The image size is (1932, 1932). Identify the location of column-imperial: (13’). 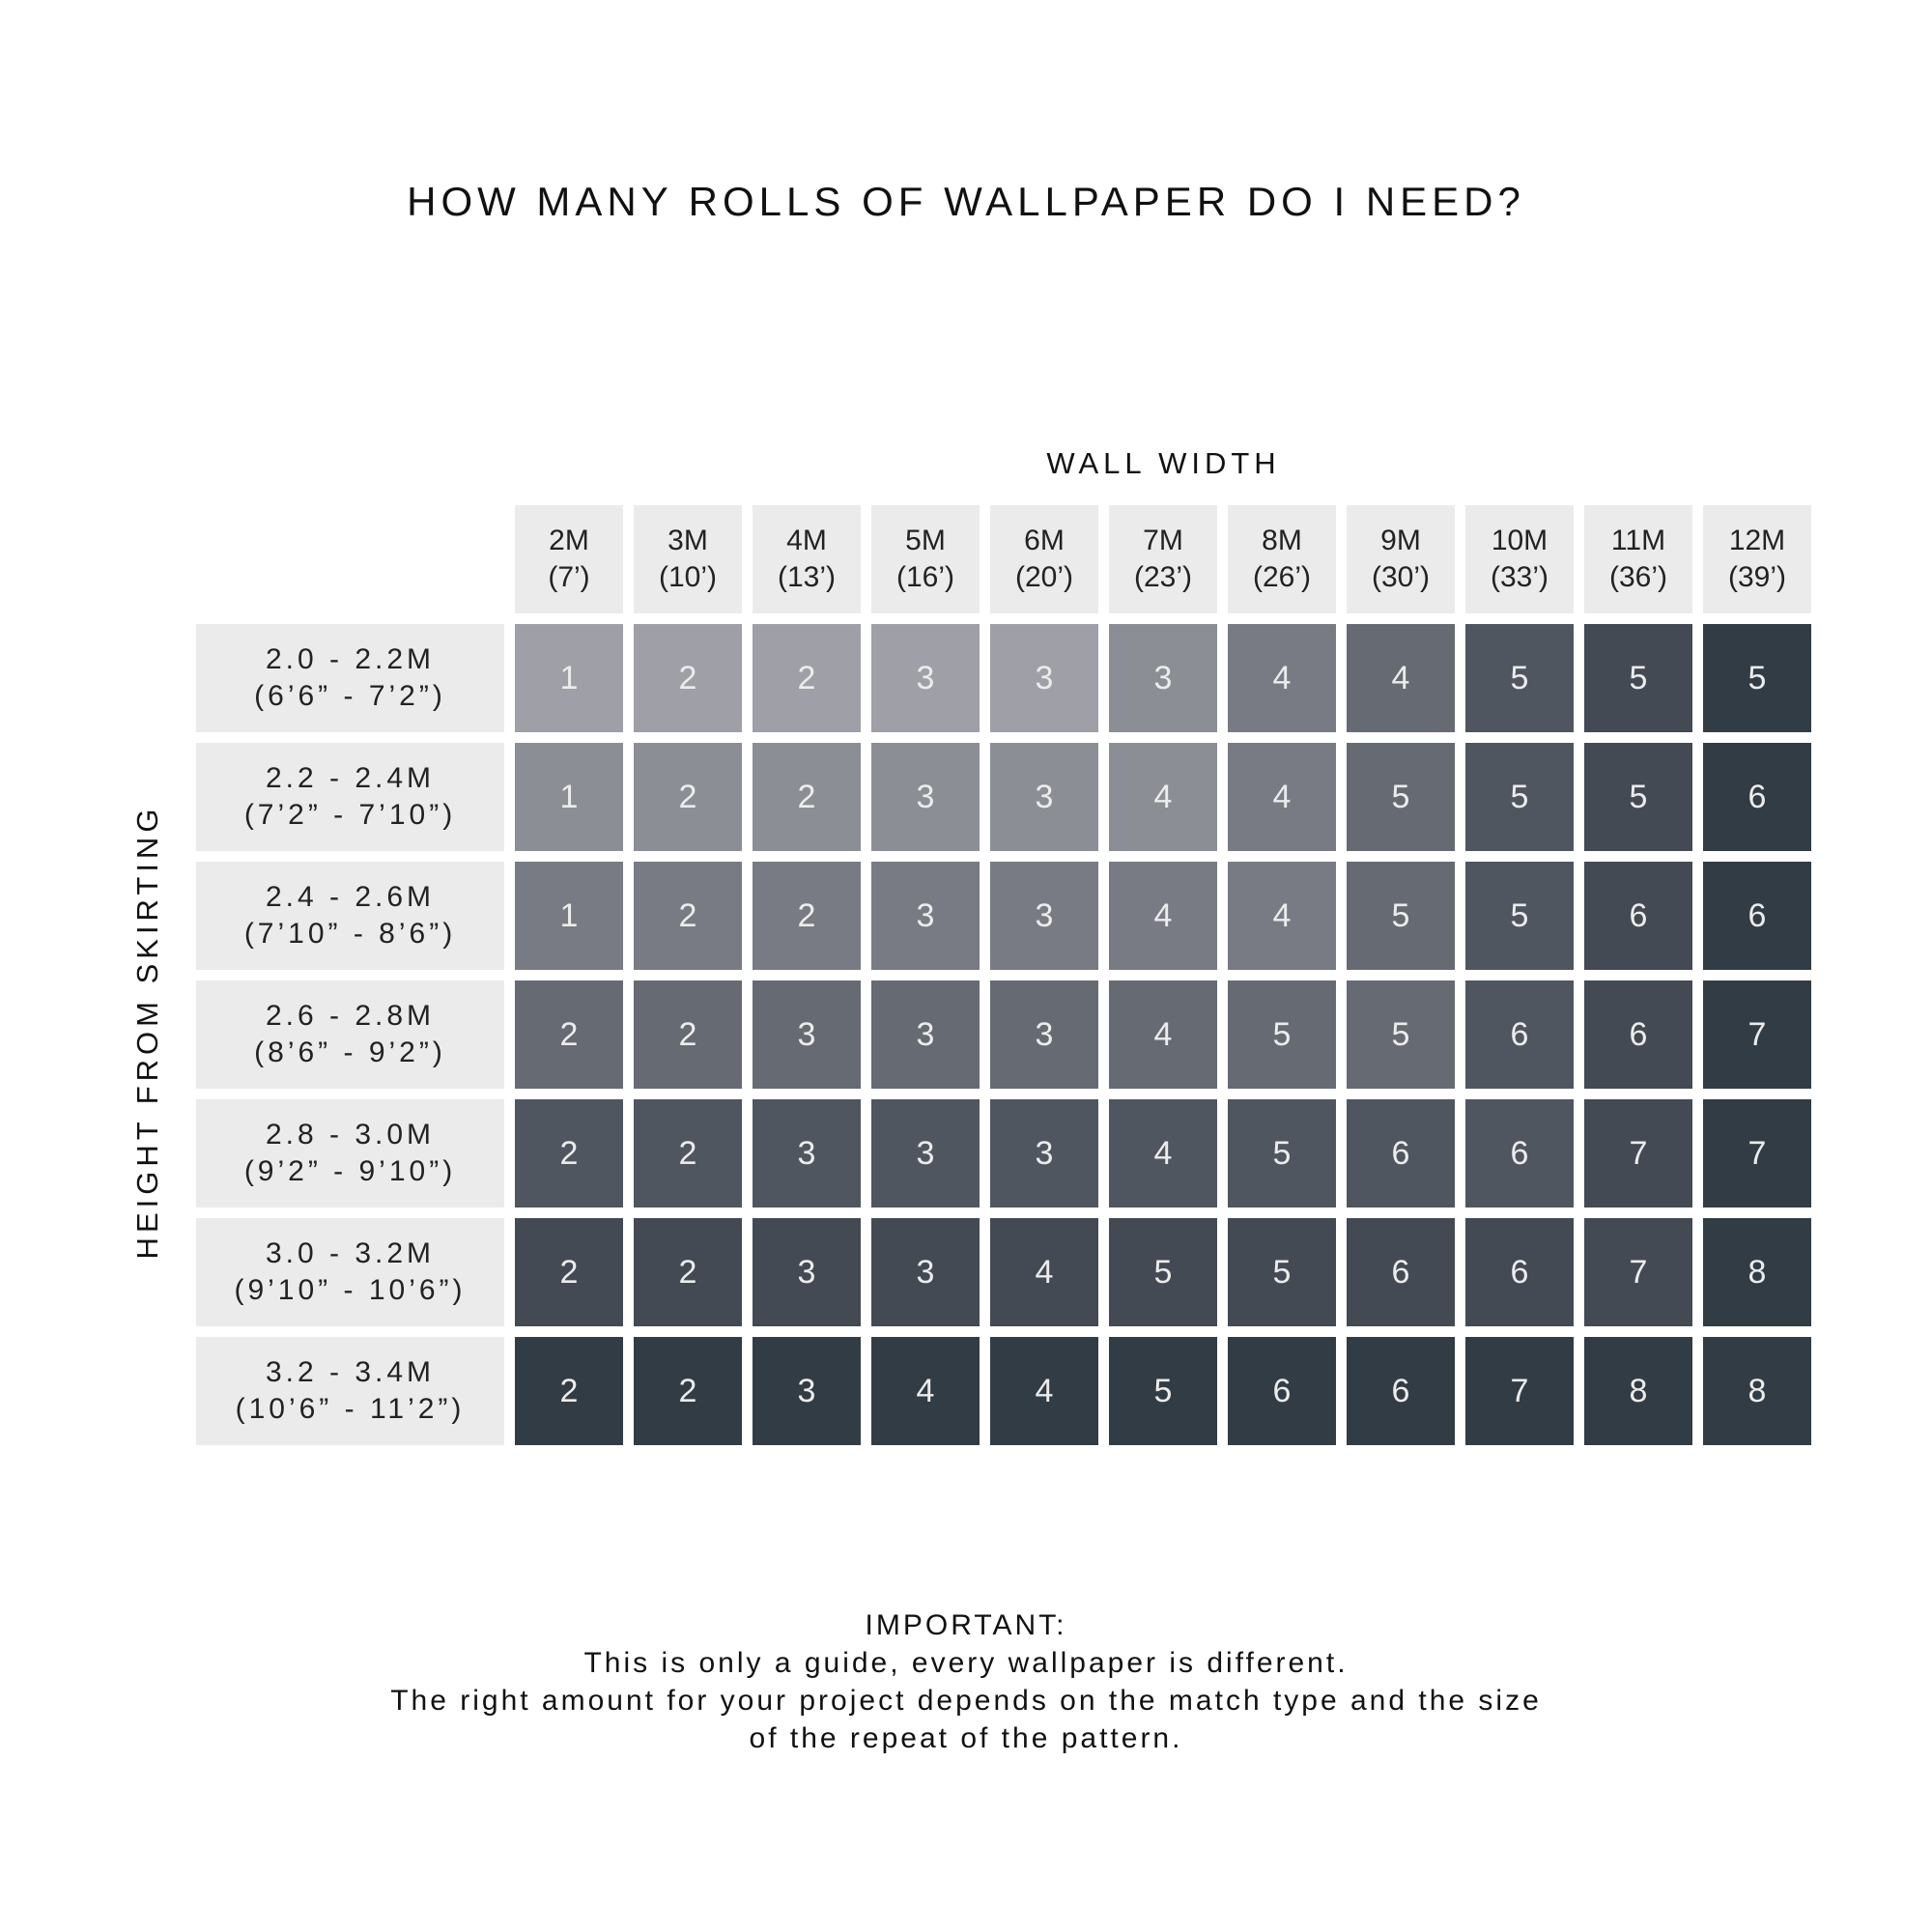
(806, 577).